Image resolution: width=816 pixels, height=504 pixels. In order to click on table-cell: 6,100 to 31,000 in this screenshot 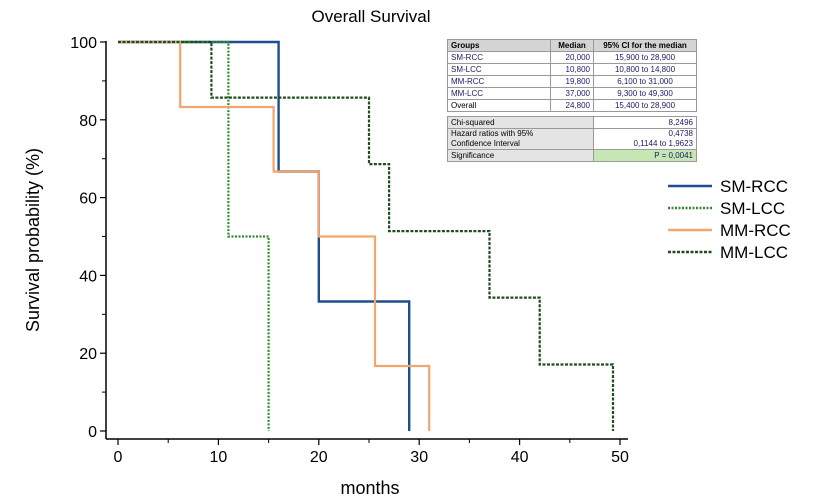, I will do `click(645, 81)`.